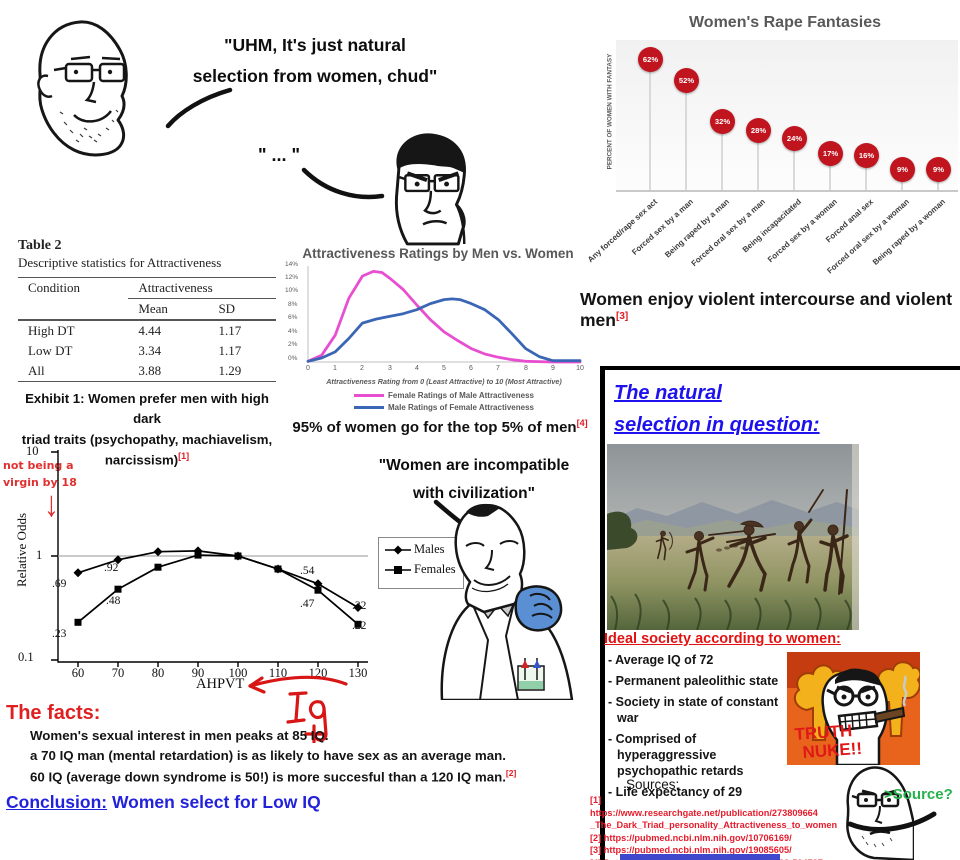 The image size is (960, 860). I want to click on ytick: 8%, so click(293, 304).